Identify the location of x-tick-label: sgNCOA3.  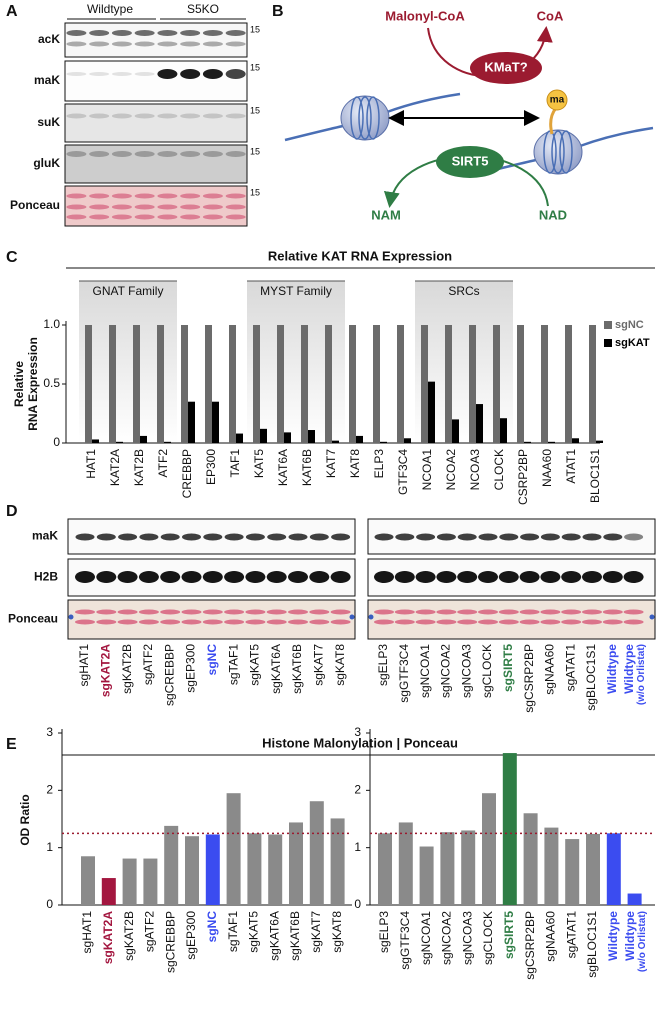
(467, 938).